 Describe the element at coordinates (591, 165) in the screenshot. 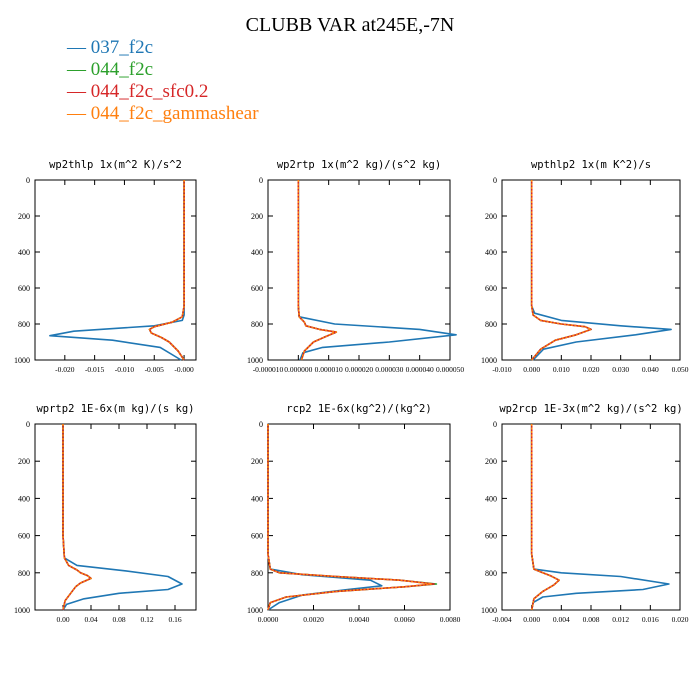

I see `panel-title: wpthlp2 1x(m K^2)/s` at that location.